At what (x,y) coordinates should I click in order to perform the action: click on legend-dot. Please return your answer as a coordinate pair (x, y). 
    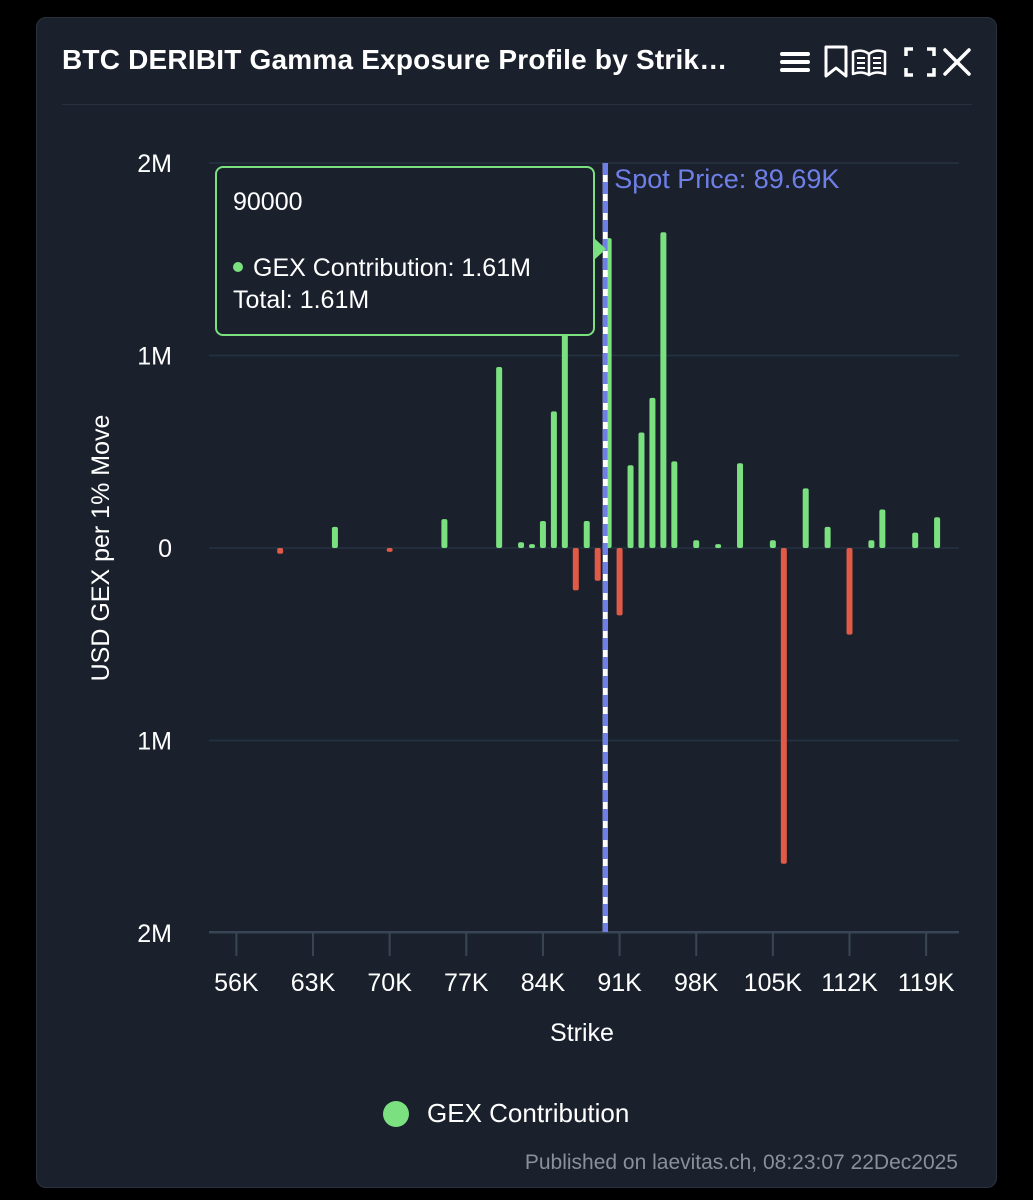
    Looking at the image, I should click on (396, 1113).